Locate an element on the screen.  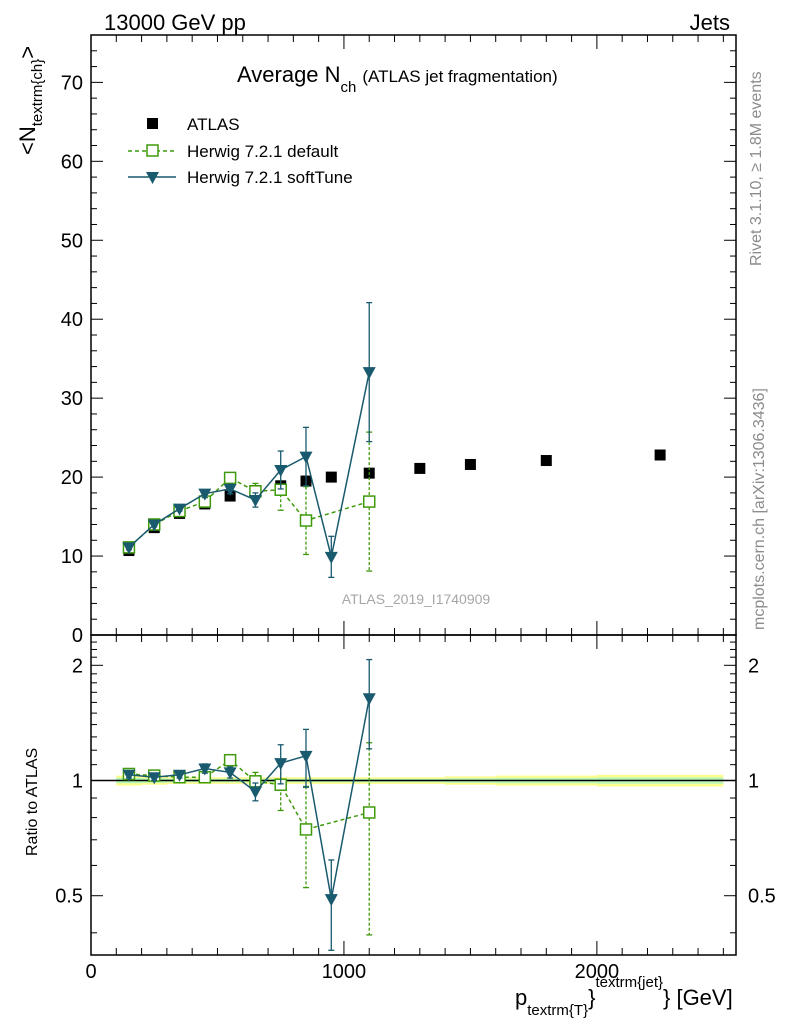
analysis-id: ATLAS_2019_I1740909 is located at coordinates (416, 599).